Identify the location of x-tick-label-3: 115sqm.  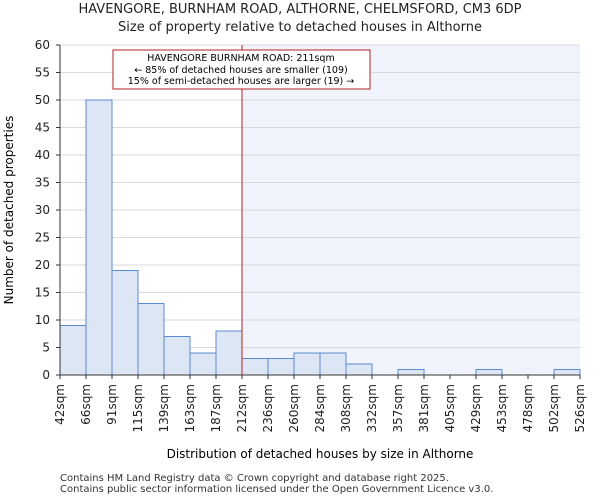
(138, 408).